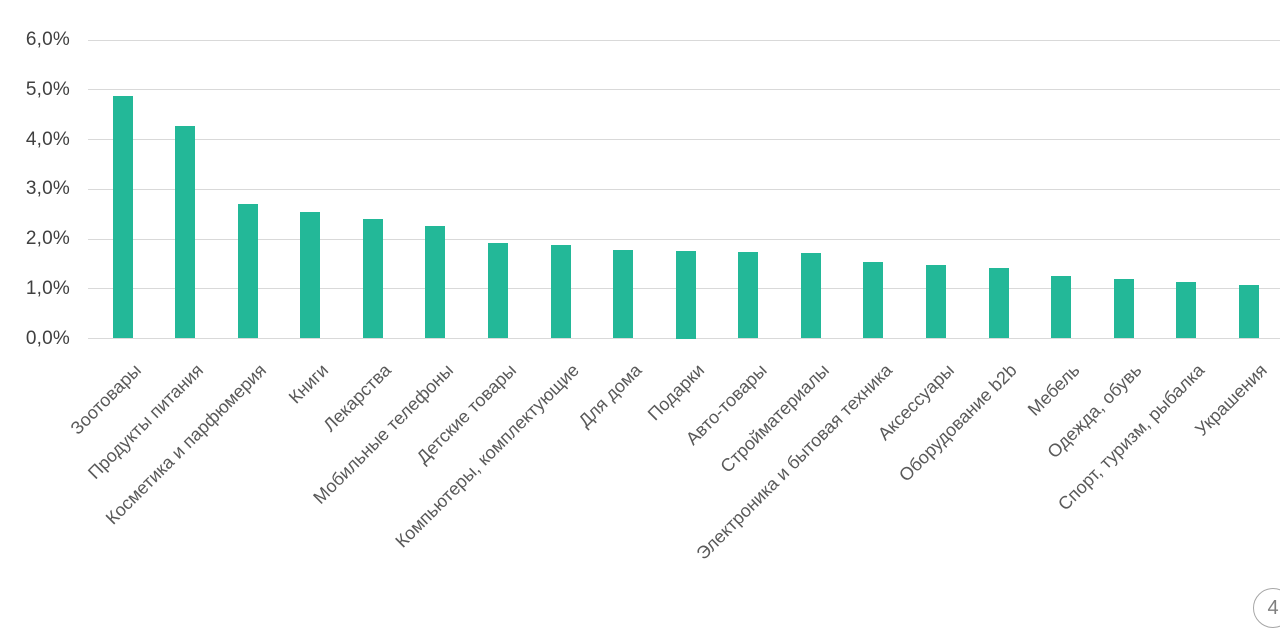 The height and width of the screenshot is (631, 1280). I want to click on category-label: Книги, so click(308, 384).